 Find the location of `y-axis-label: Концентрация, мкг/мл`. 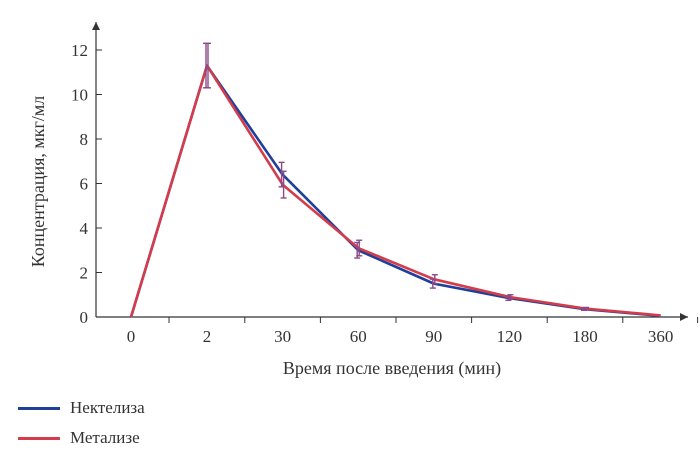

y-axis-label: Концентрация, мкг/мл is located at coordinates (38, 182).